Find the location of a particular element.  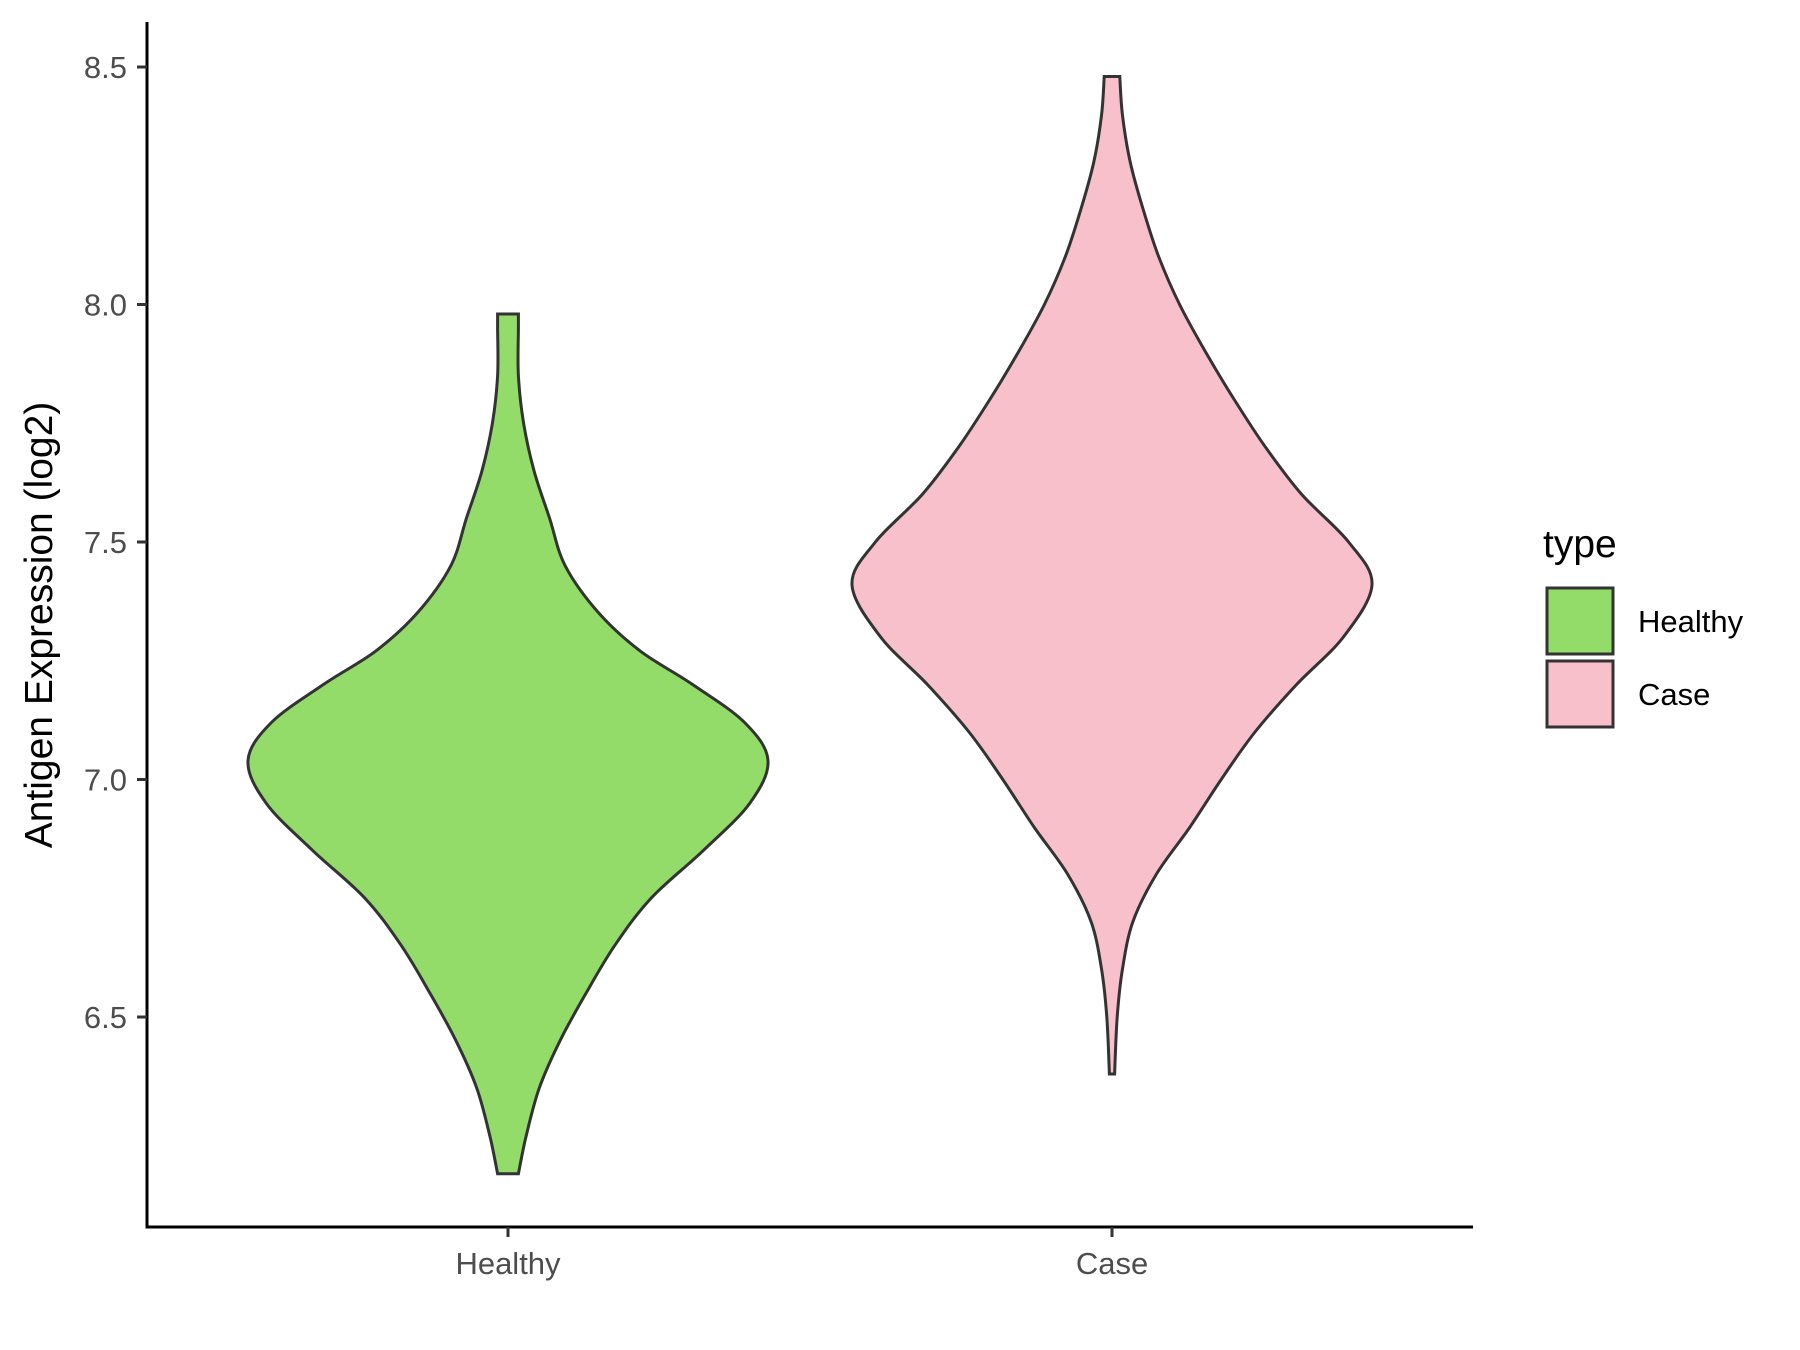

y-ticks: 6.5 7.0 7.5 8.0 8.5 is located at coordinates (115, 542).